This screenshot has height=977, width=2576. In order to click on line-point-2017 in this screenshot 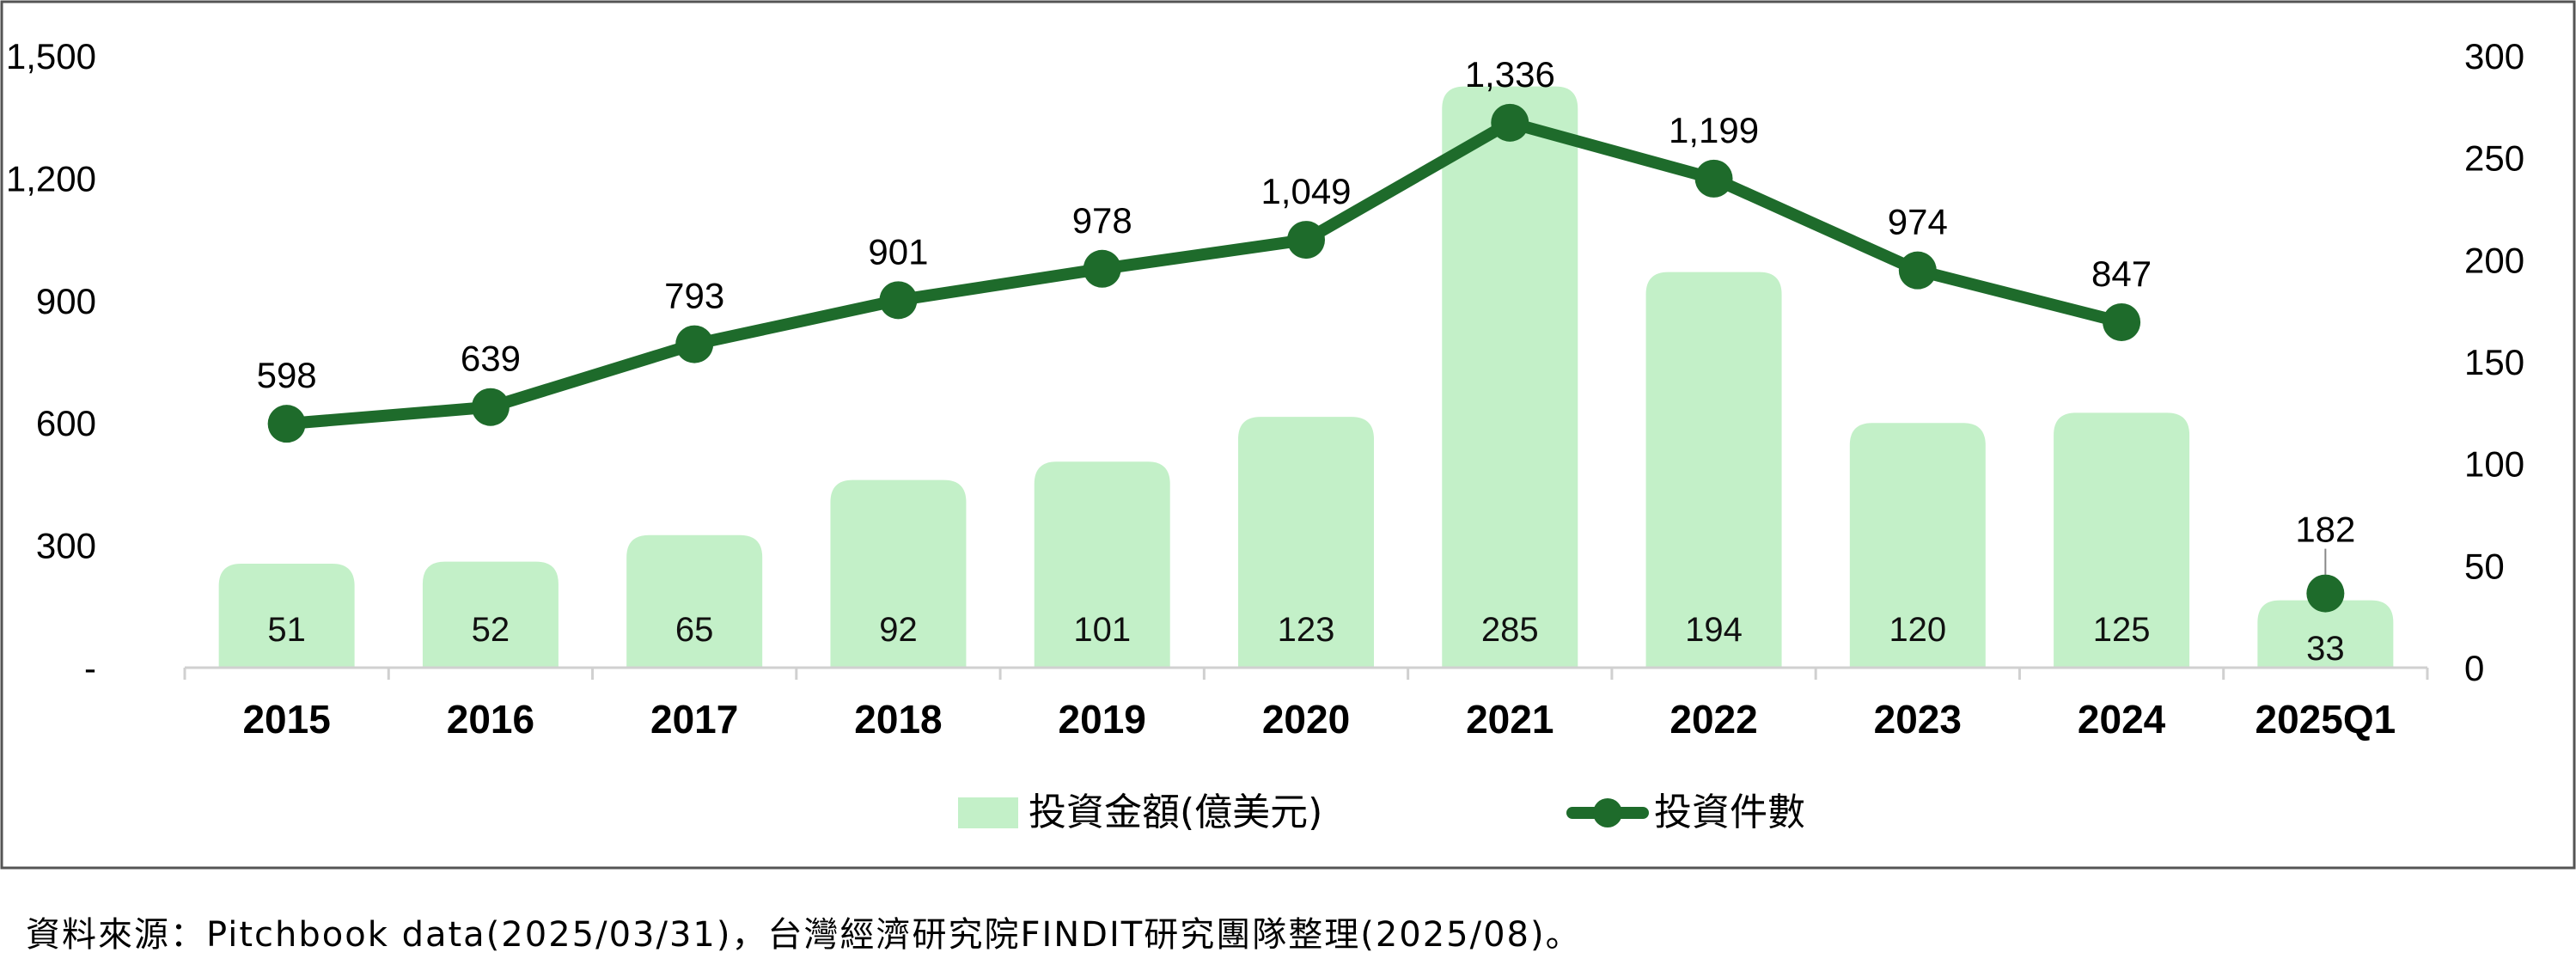, I will do `click(694, 344)`.